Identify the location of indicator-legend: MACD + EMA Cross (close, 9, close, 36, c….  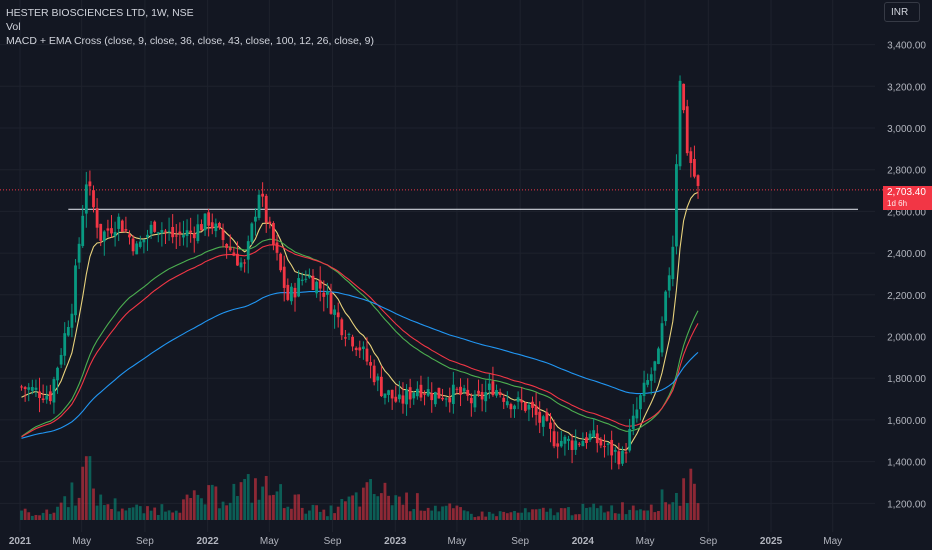
(190, 41).